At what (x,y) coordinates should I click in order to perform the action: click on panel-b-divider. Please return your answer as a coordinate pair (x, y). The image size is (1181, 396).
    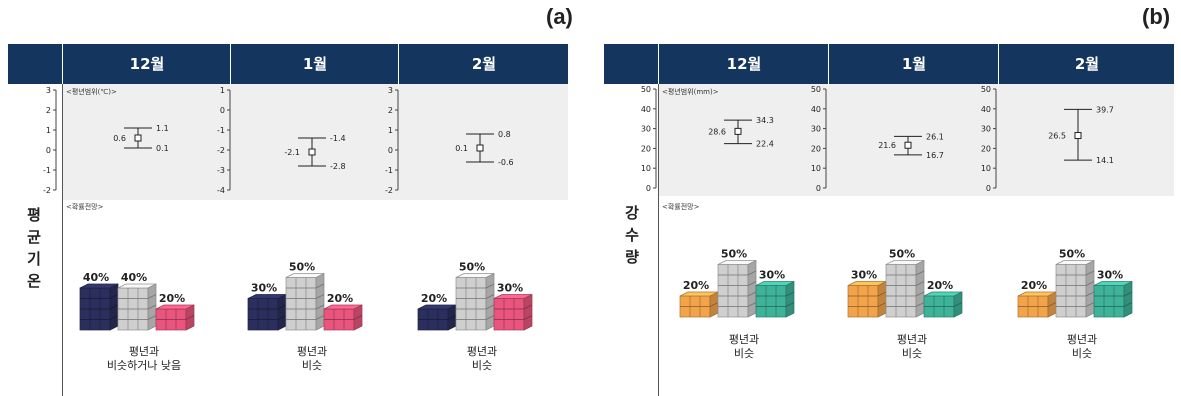
    Looking at the image, I should click on (658, 240).